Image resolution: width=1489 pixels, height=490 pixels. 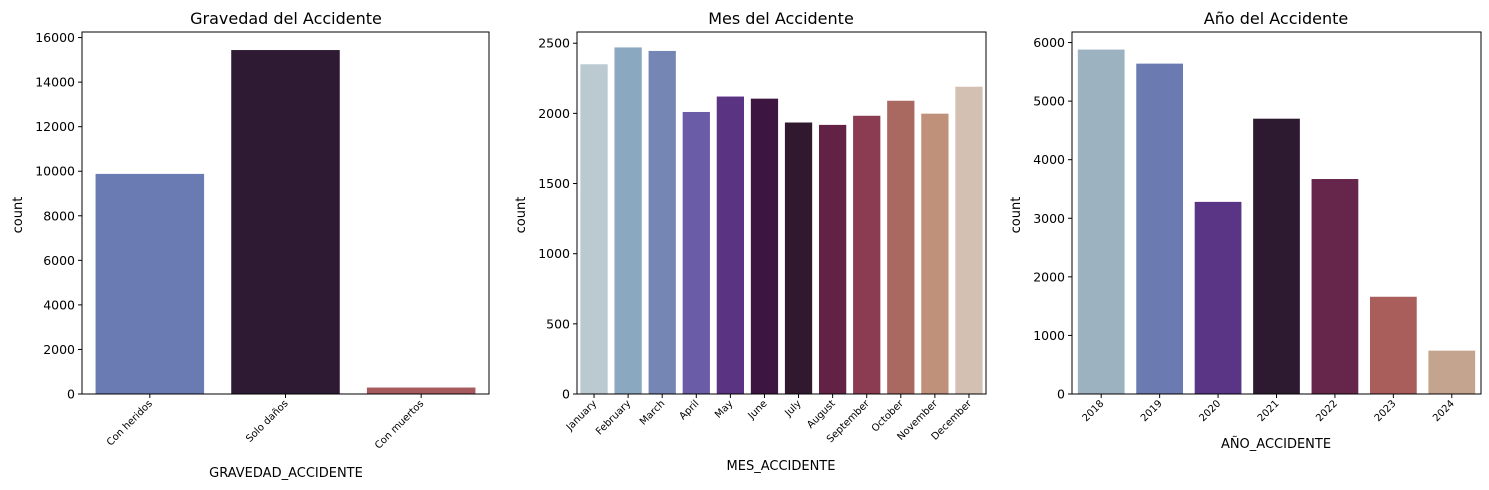 What do you see at coordinates (558, 323) in the screenshot?
I see `y-tick-label: 500` at bounding box center [558, 323].